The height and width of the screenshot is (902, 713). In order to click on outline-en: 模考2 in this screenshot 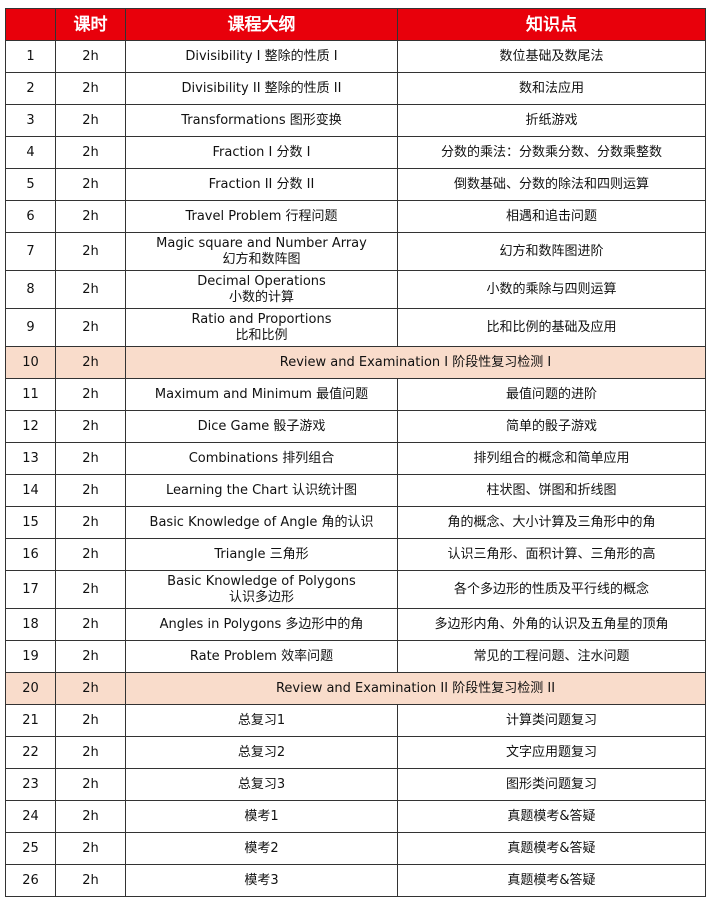, I will do `click(261, 848)`.